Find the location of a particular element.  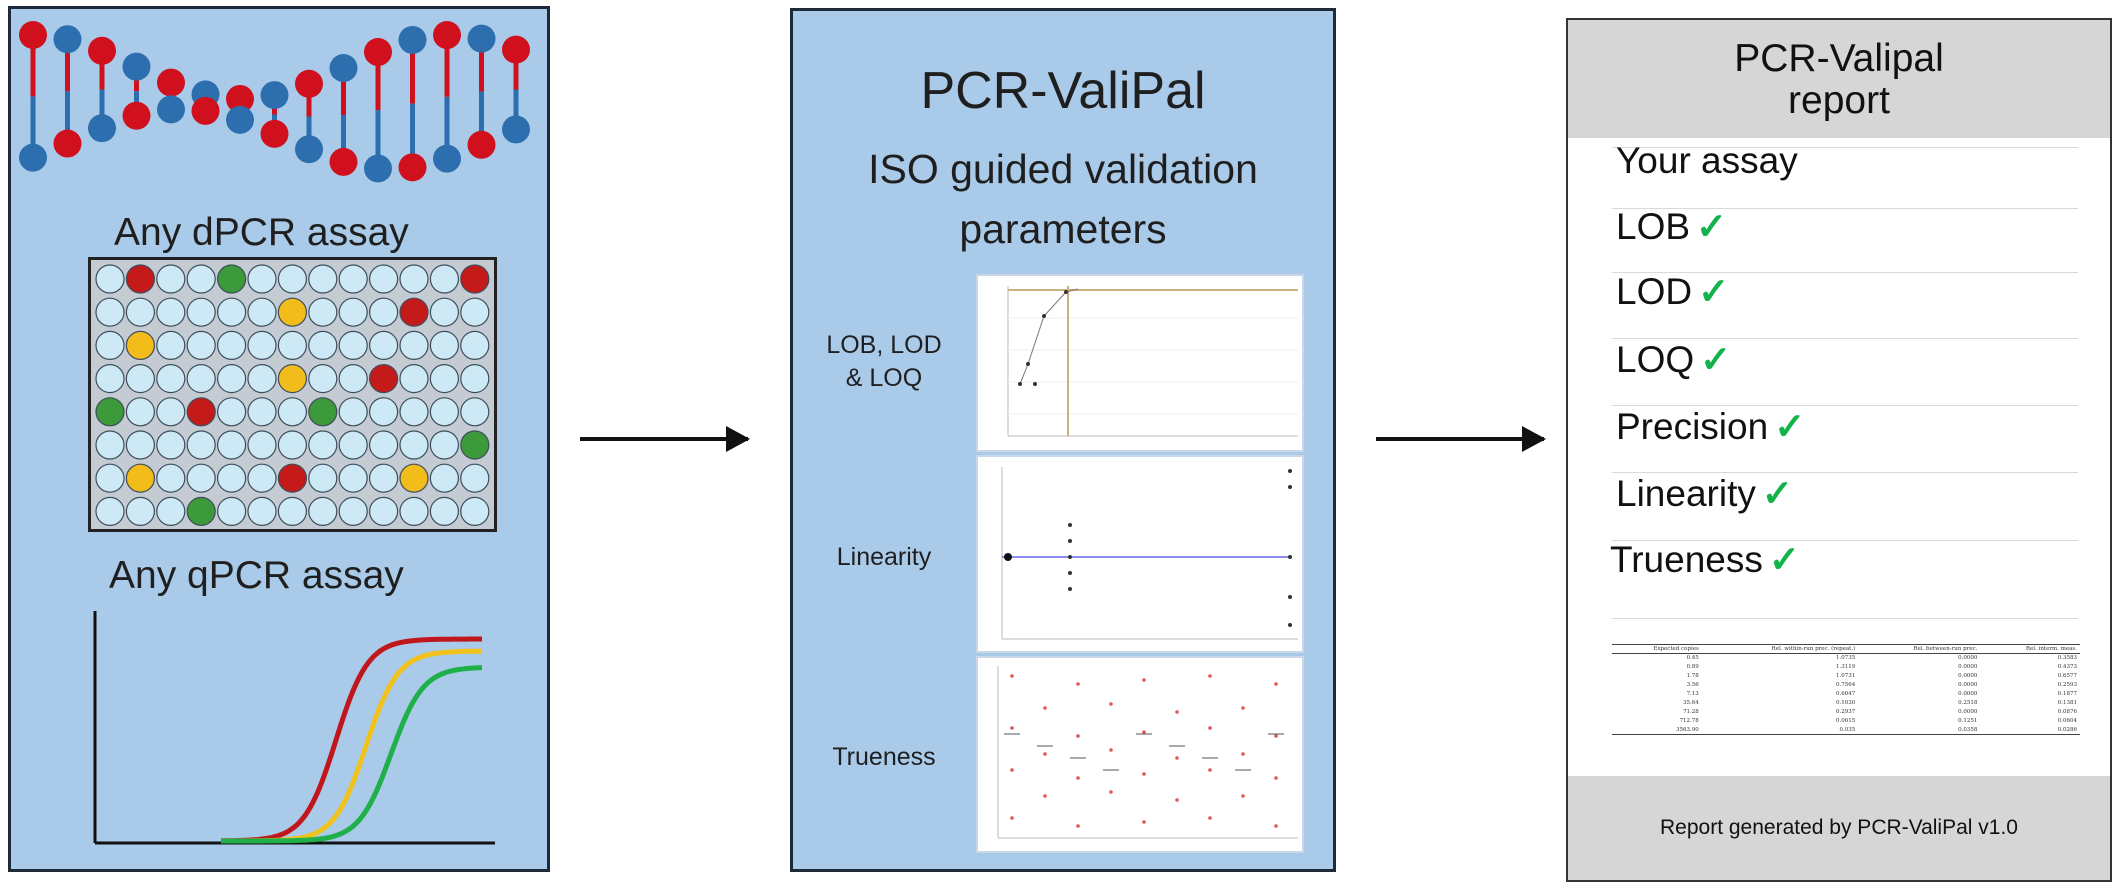

table-header-cell: Expected copies is located at coordinates (1676, 649).